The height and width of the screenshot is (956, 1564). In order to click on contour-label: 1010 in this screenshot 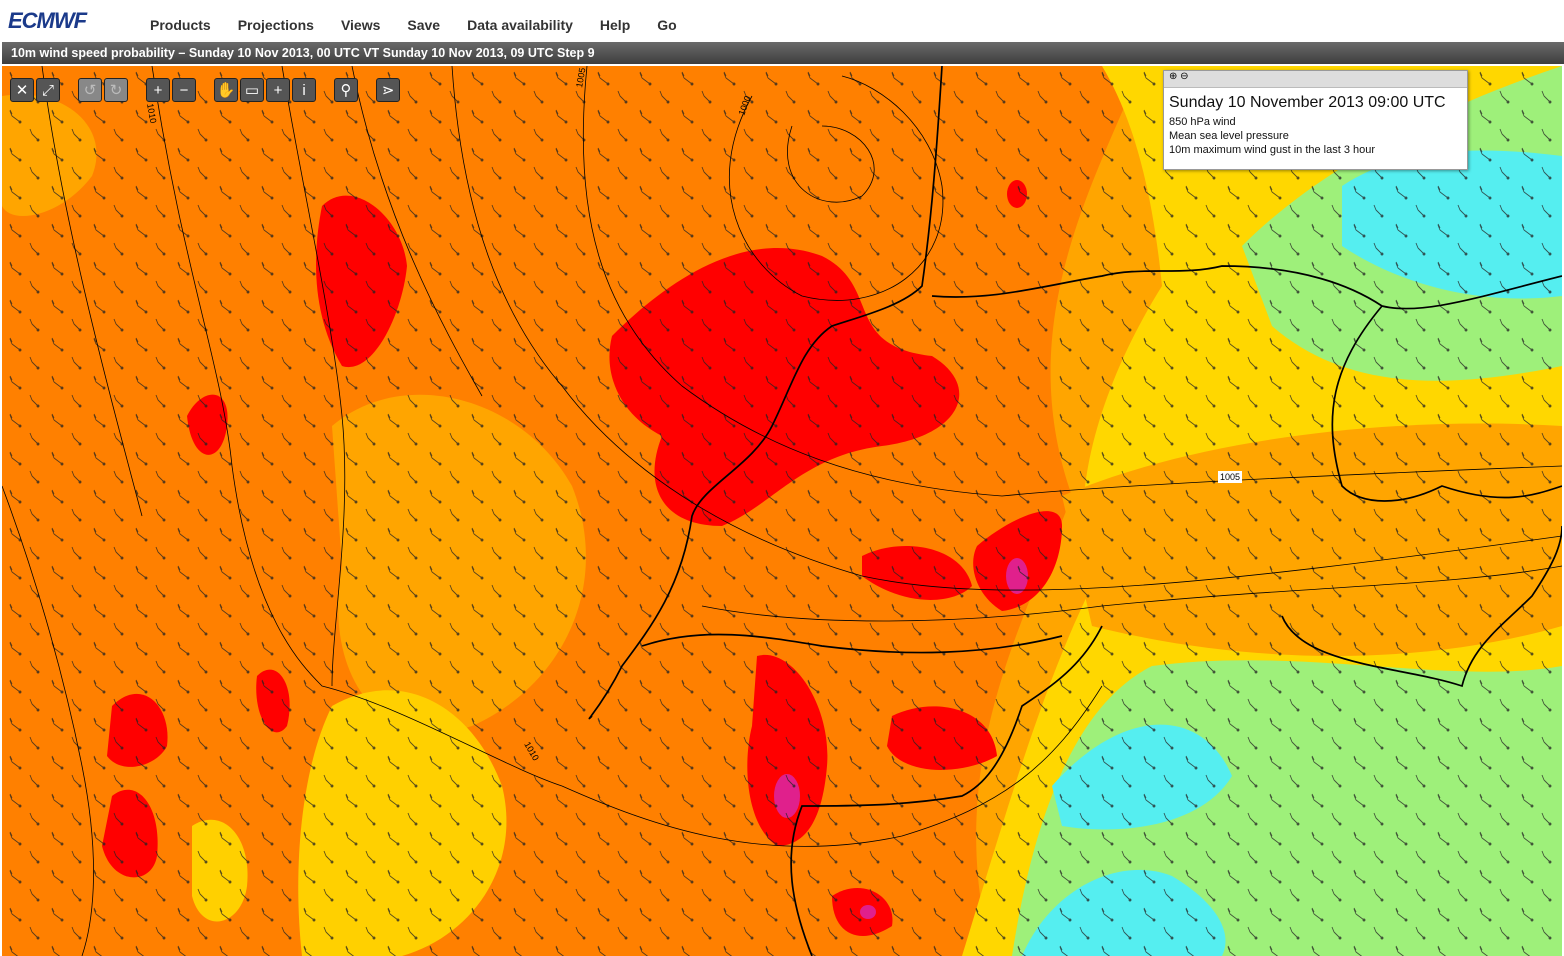, I will do `click(151, 113)`.